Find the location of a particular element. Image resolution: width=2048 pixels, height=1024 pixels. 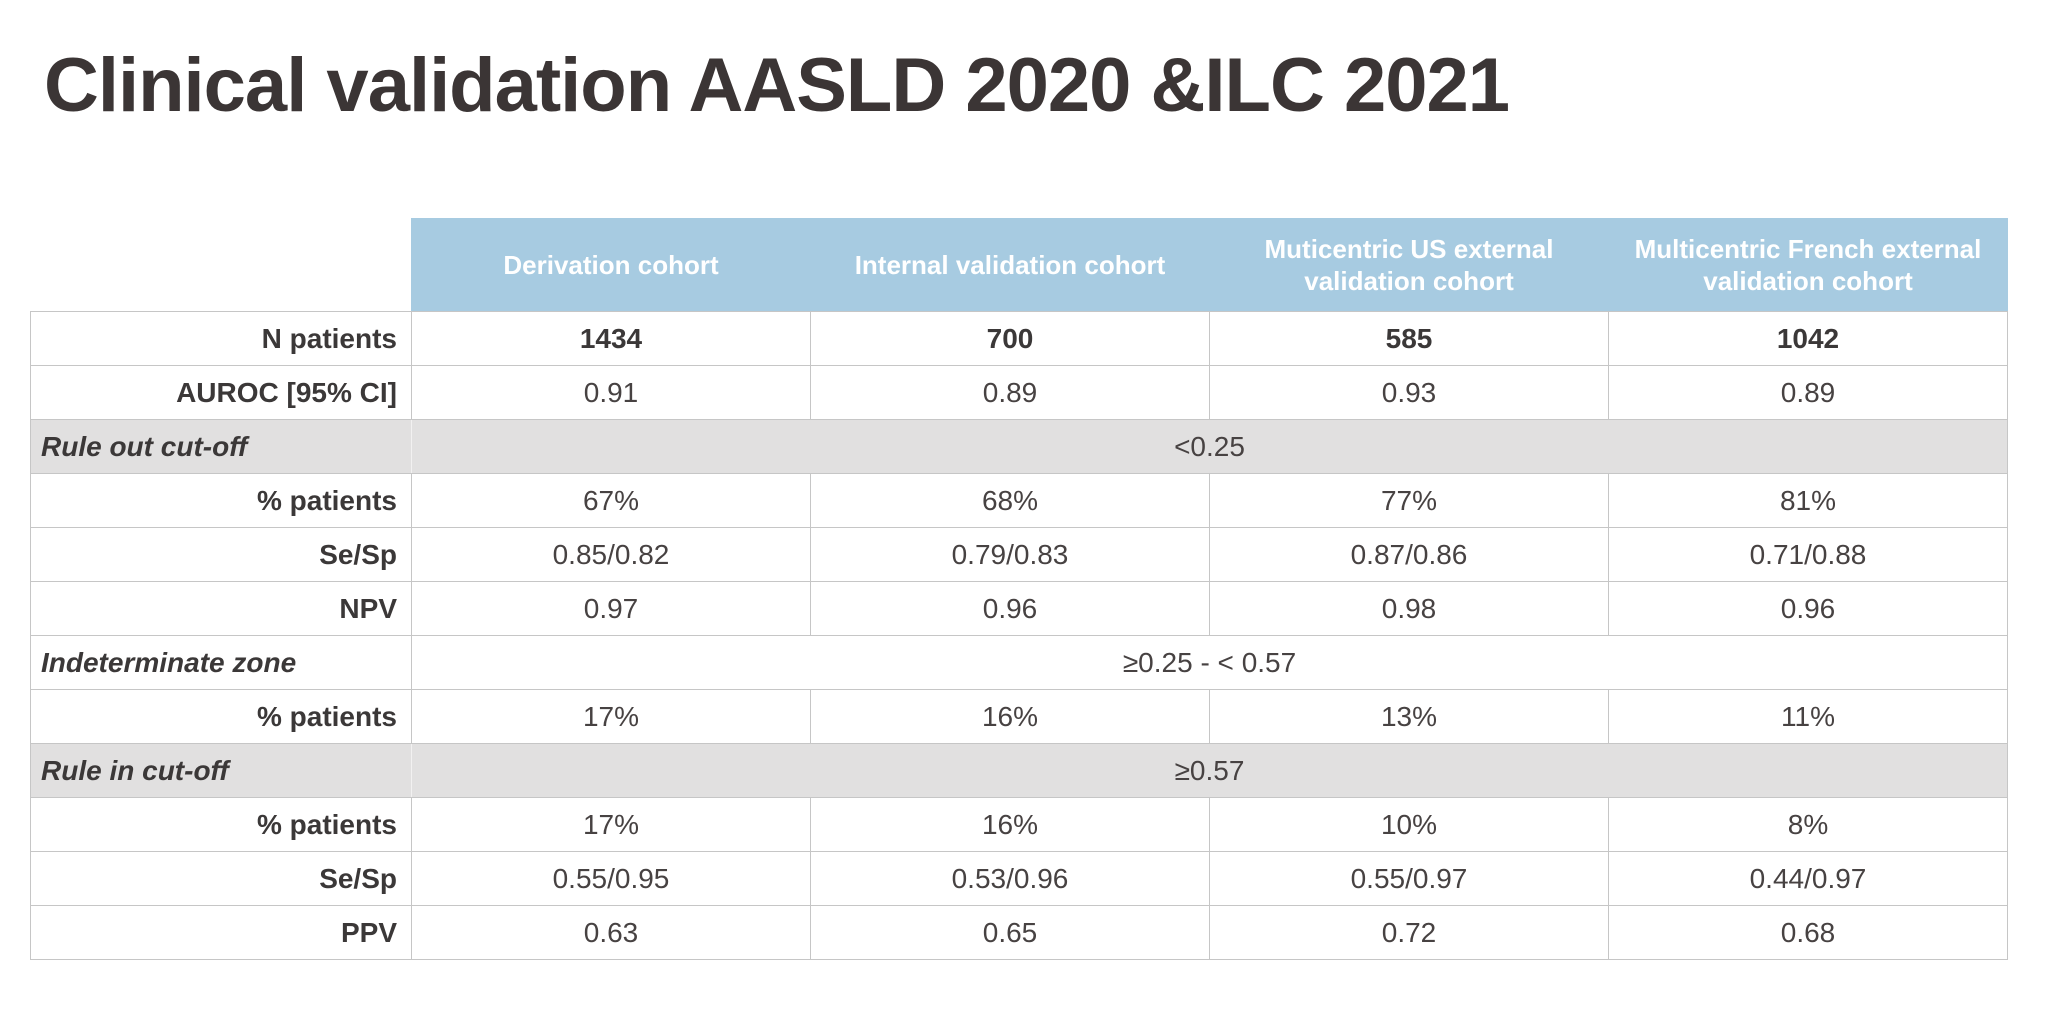

corner-cell is located at coordinates (221, 265).